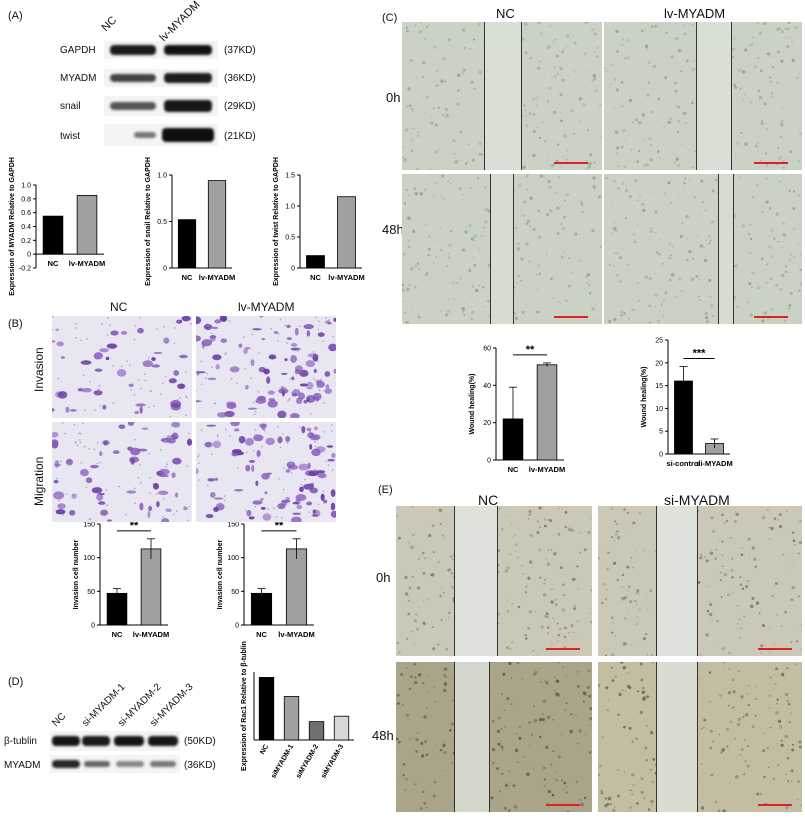 The image size is (805, 818). Describe the element at coordinates (26, 213) in the screenshot. I see `y-tick-label: 0.6` at that location.